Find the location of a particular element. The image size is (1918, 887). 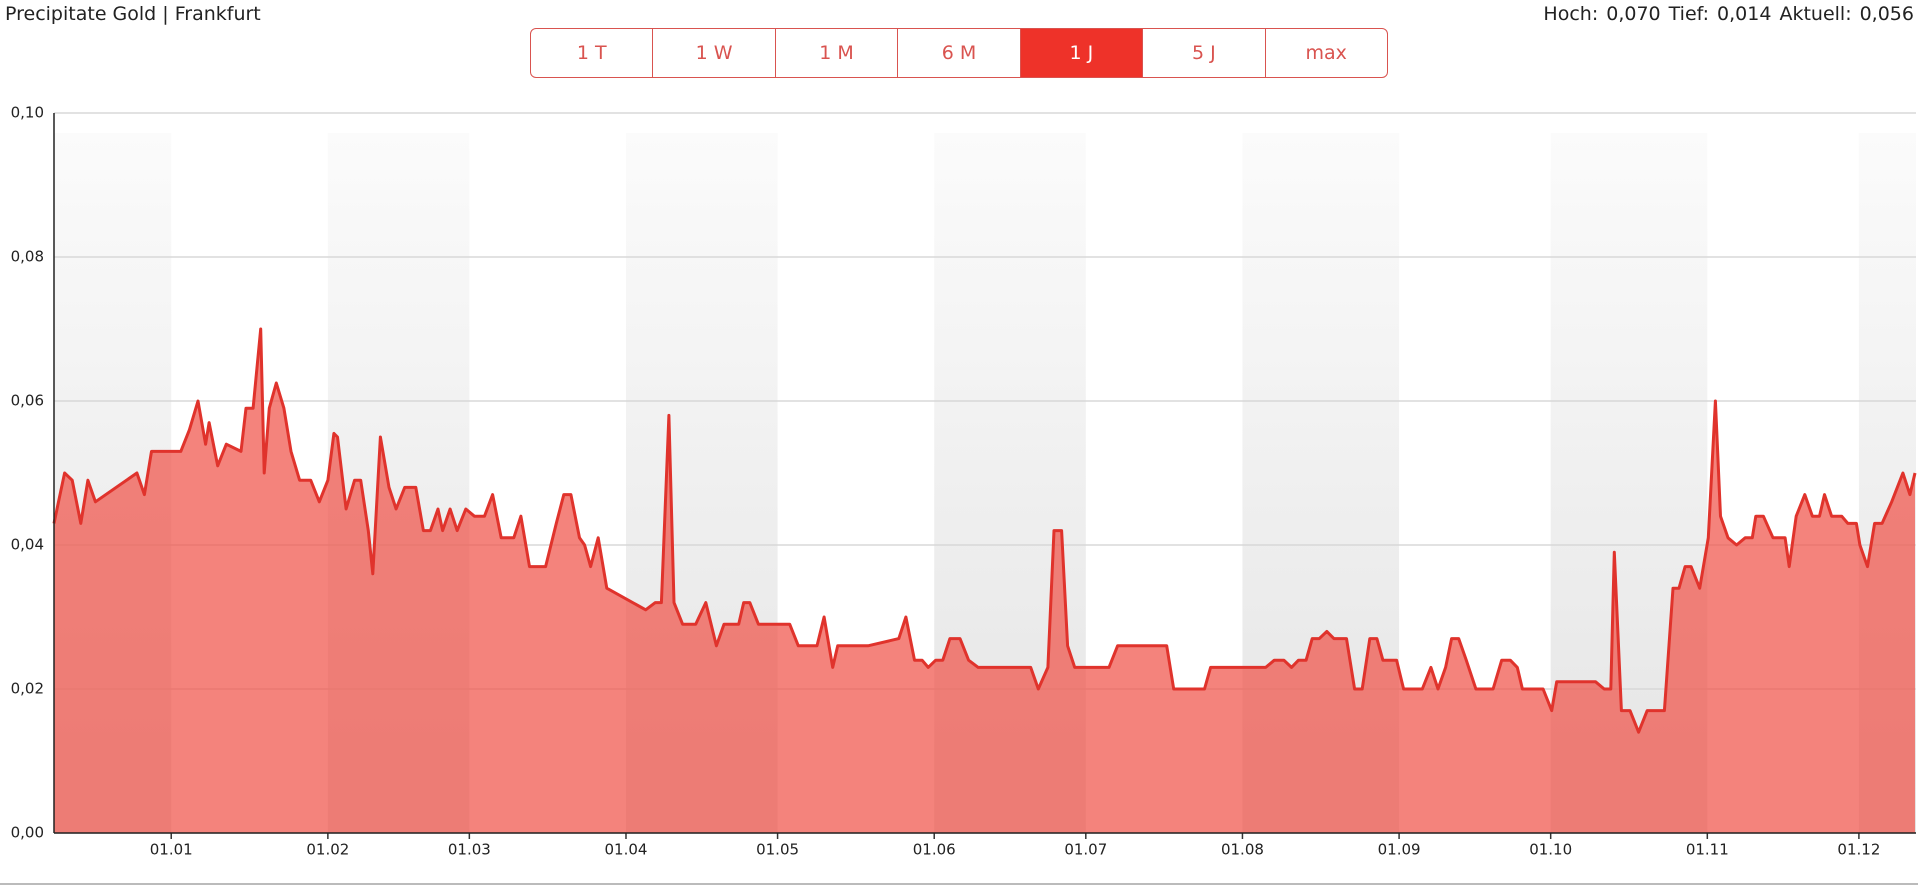

x-tick-label: 01.06 is located at coordinates (934, 850).